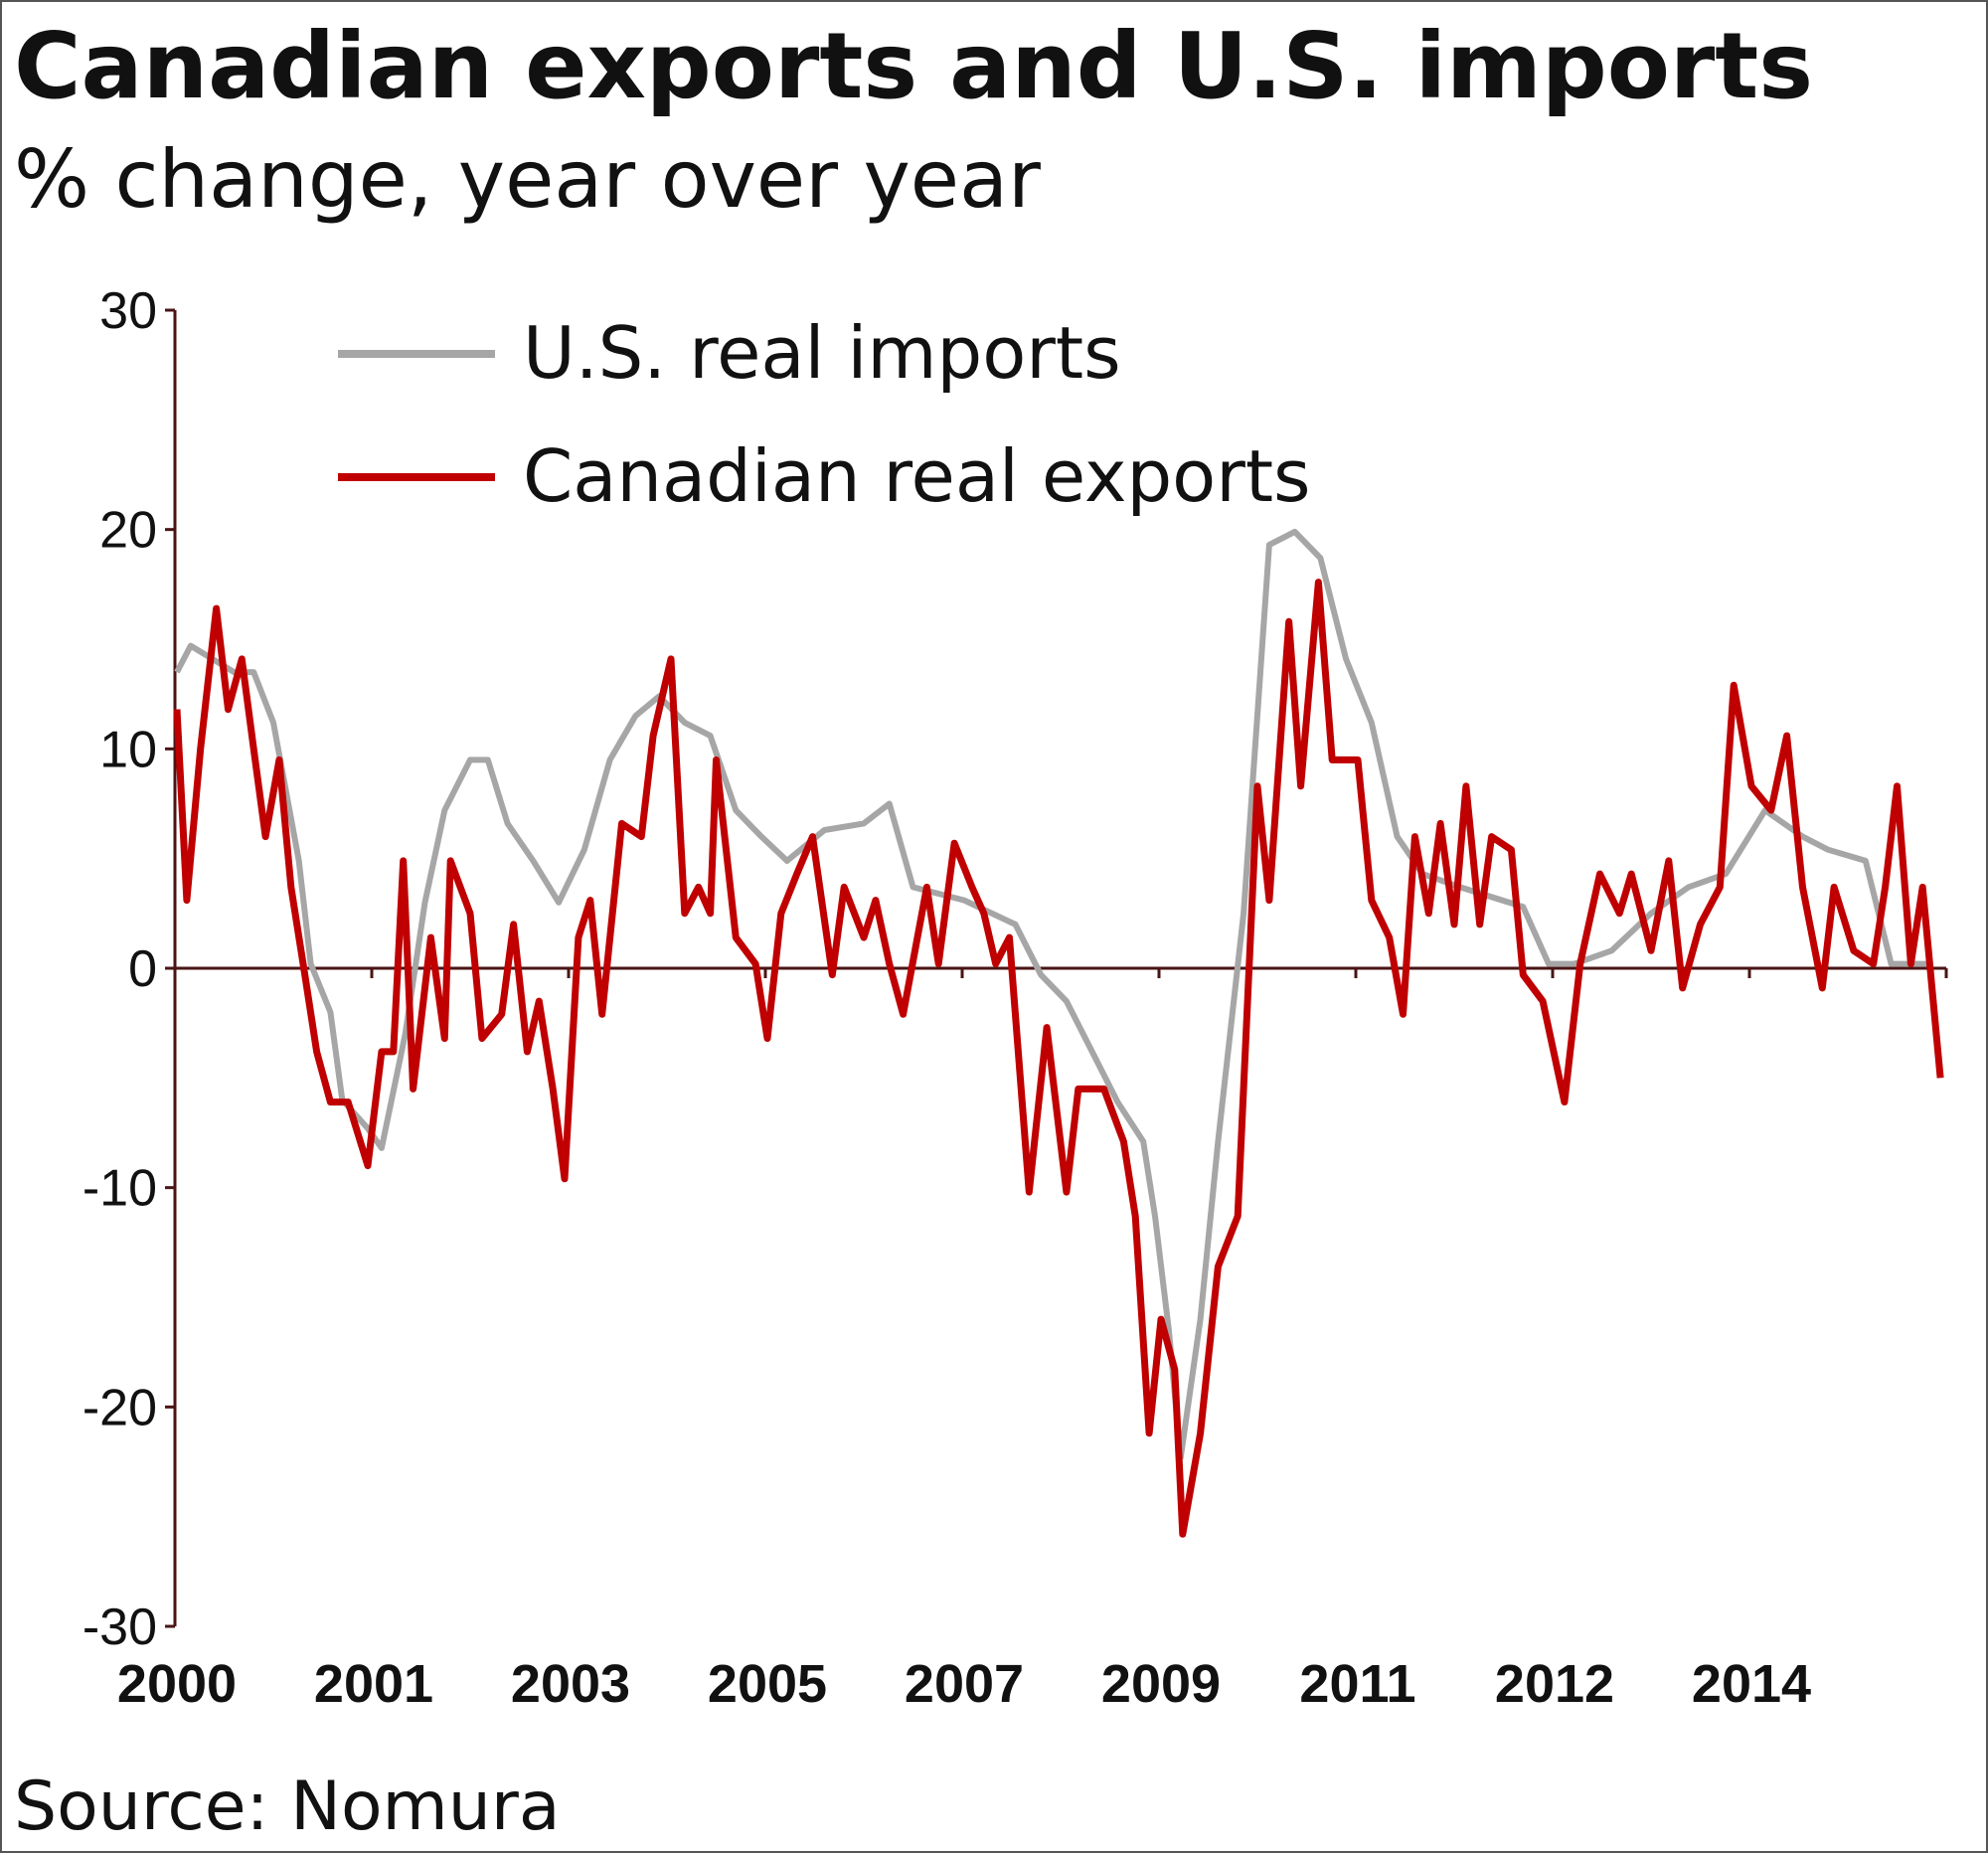  Describe the element at coordinates (1751, 1684) in the screenshot. I see `x-tick-label: 2014` at that location.